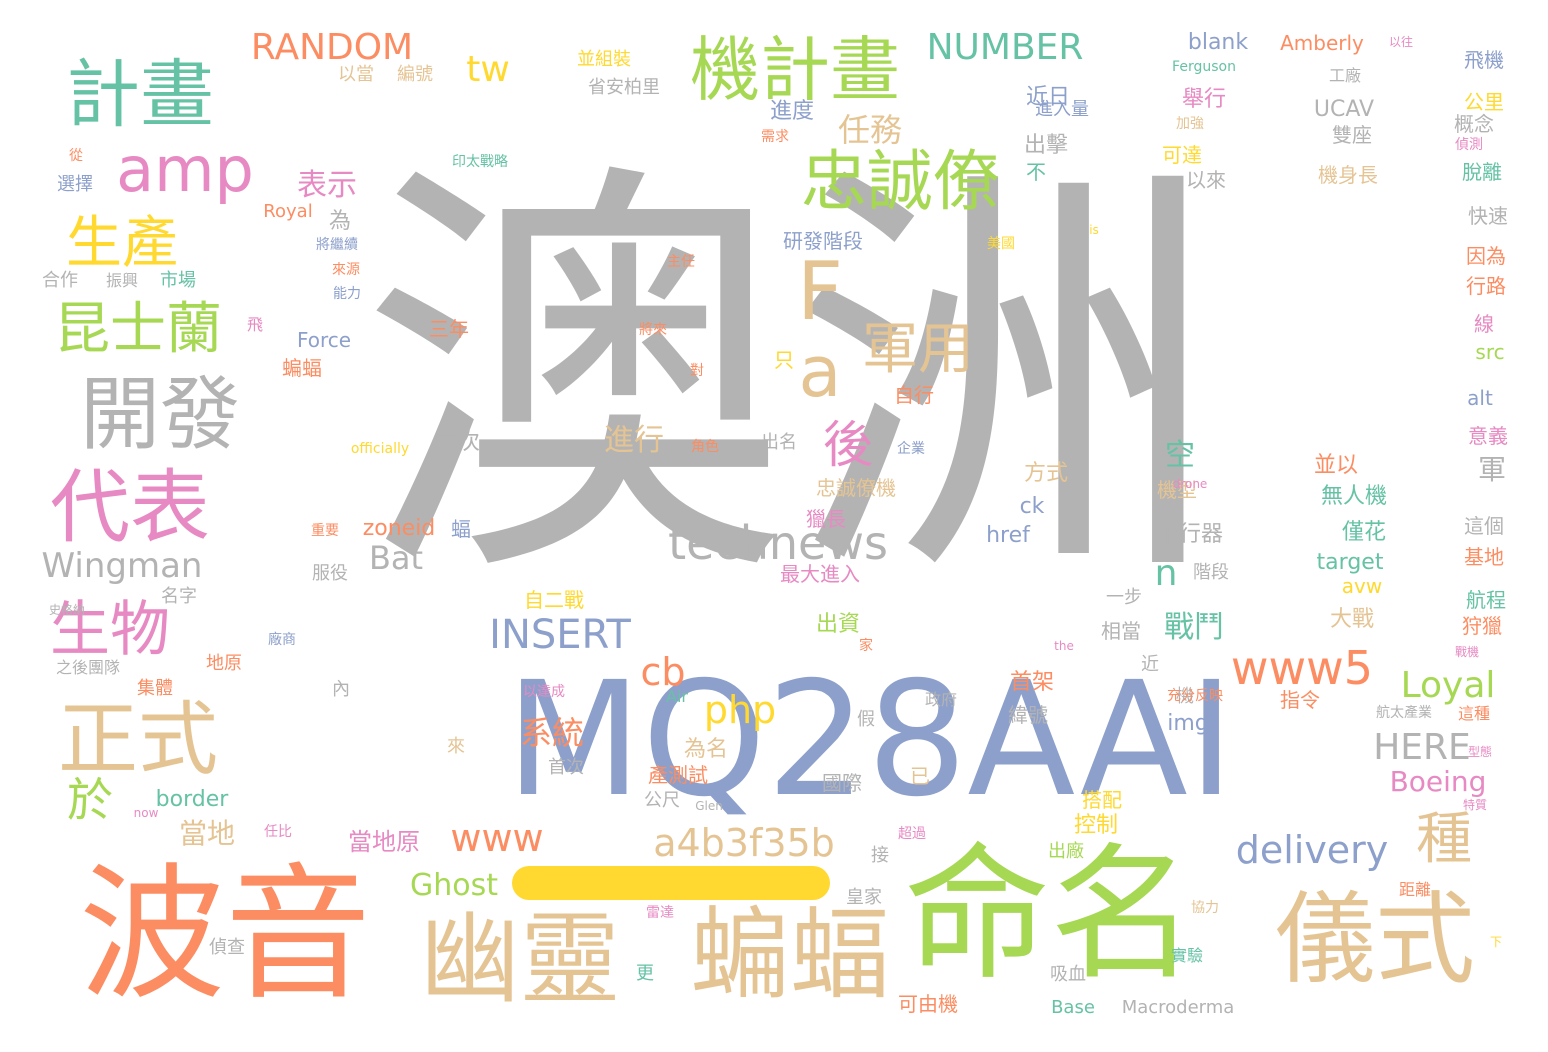 This screenshot has height=1052, width=1548. I want to click on cloud-word: a4b3f35b, so click(744, 843).